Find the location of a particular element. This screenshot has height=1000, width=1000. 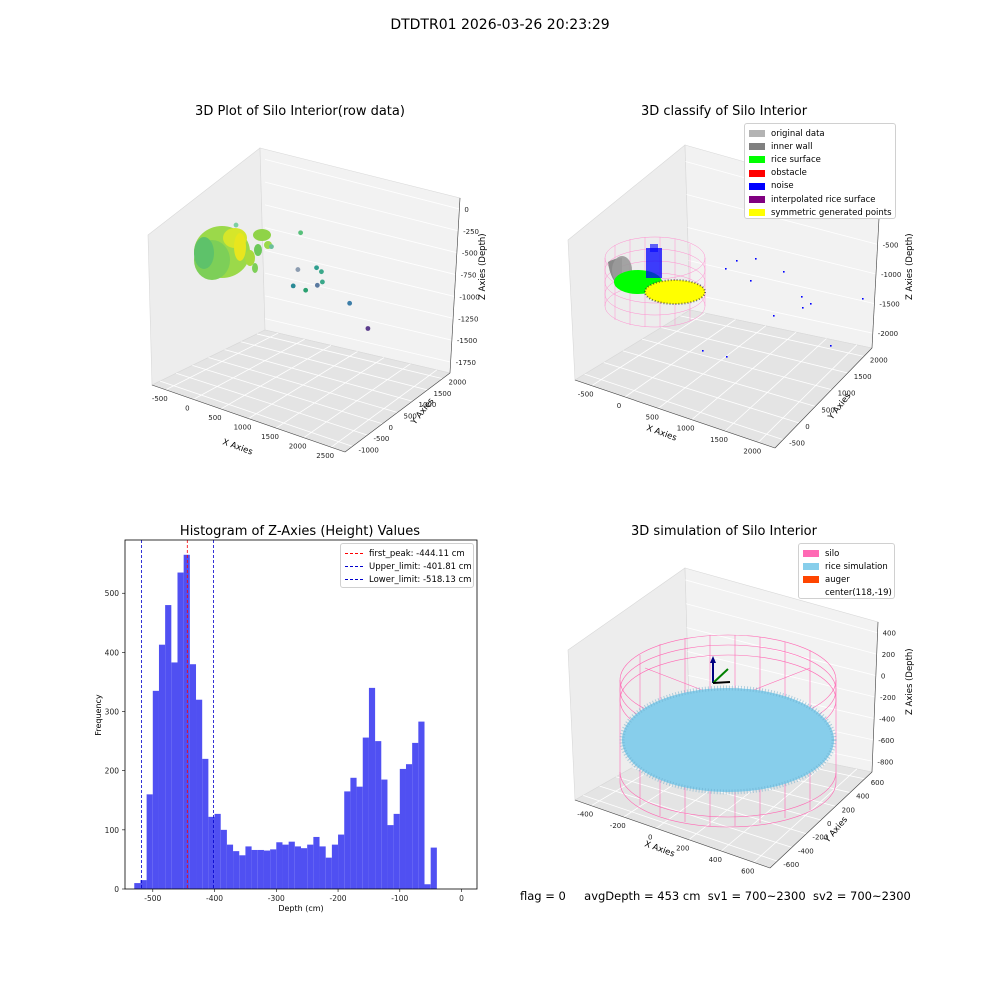

z-tick-label: -1250 is located at coordinates (468, 319).